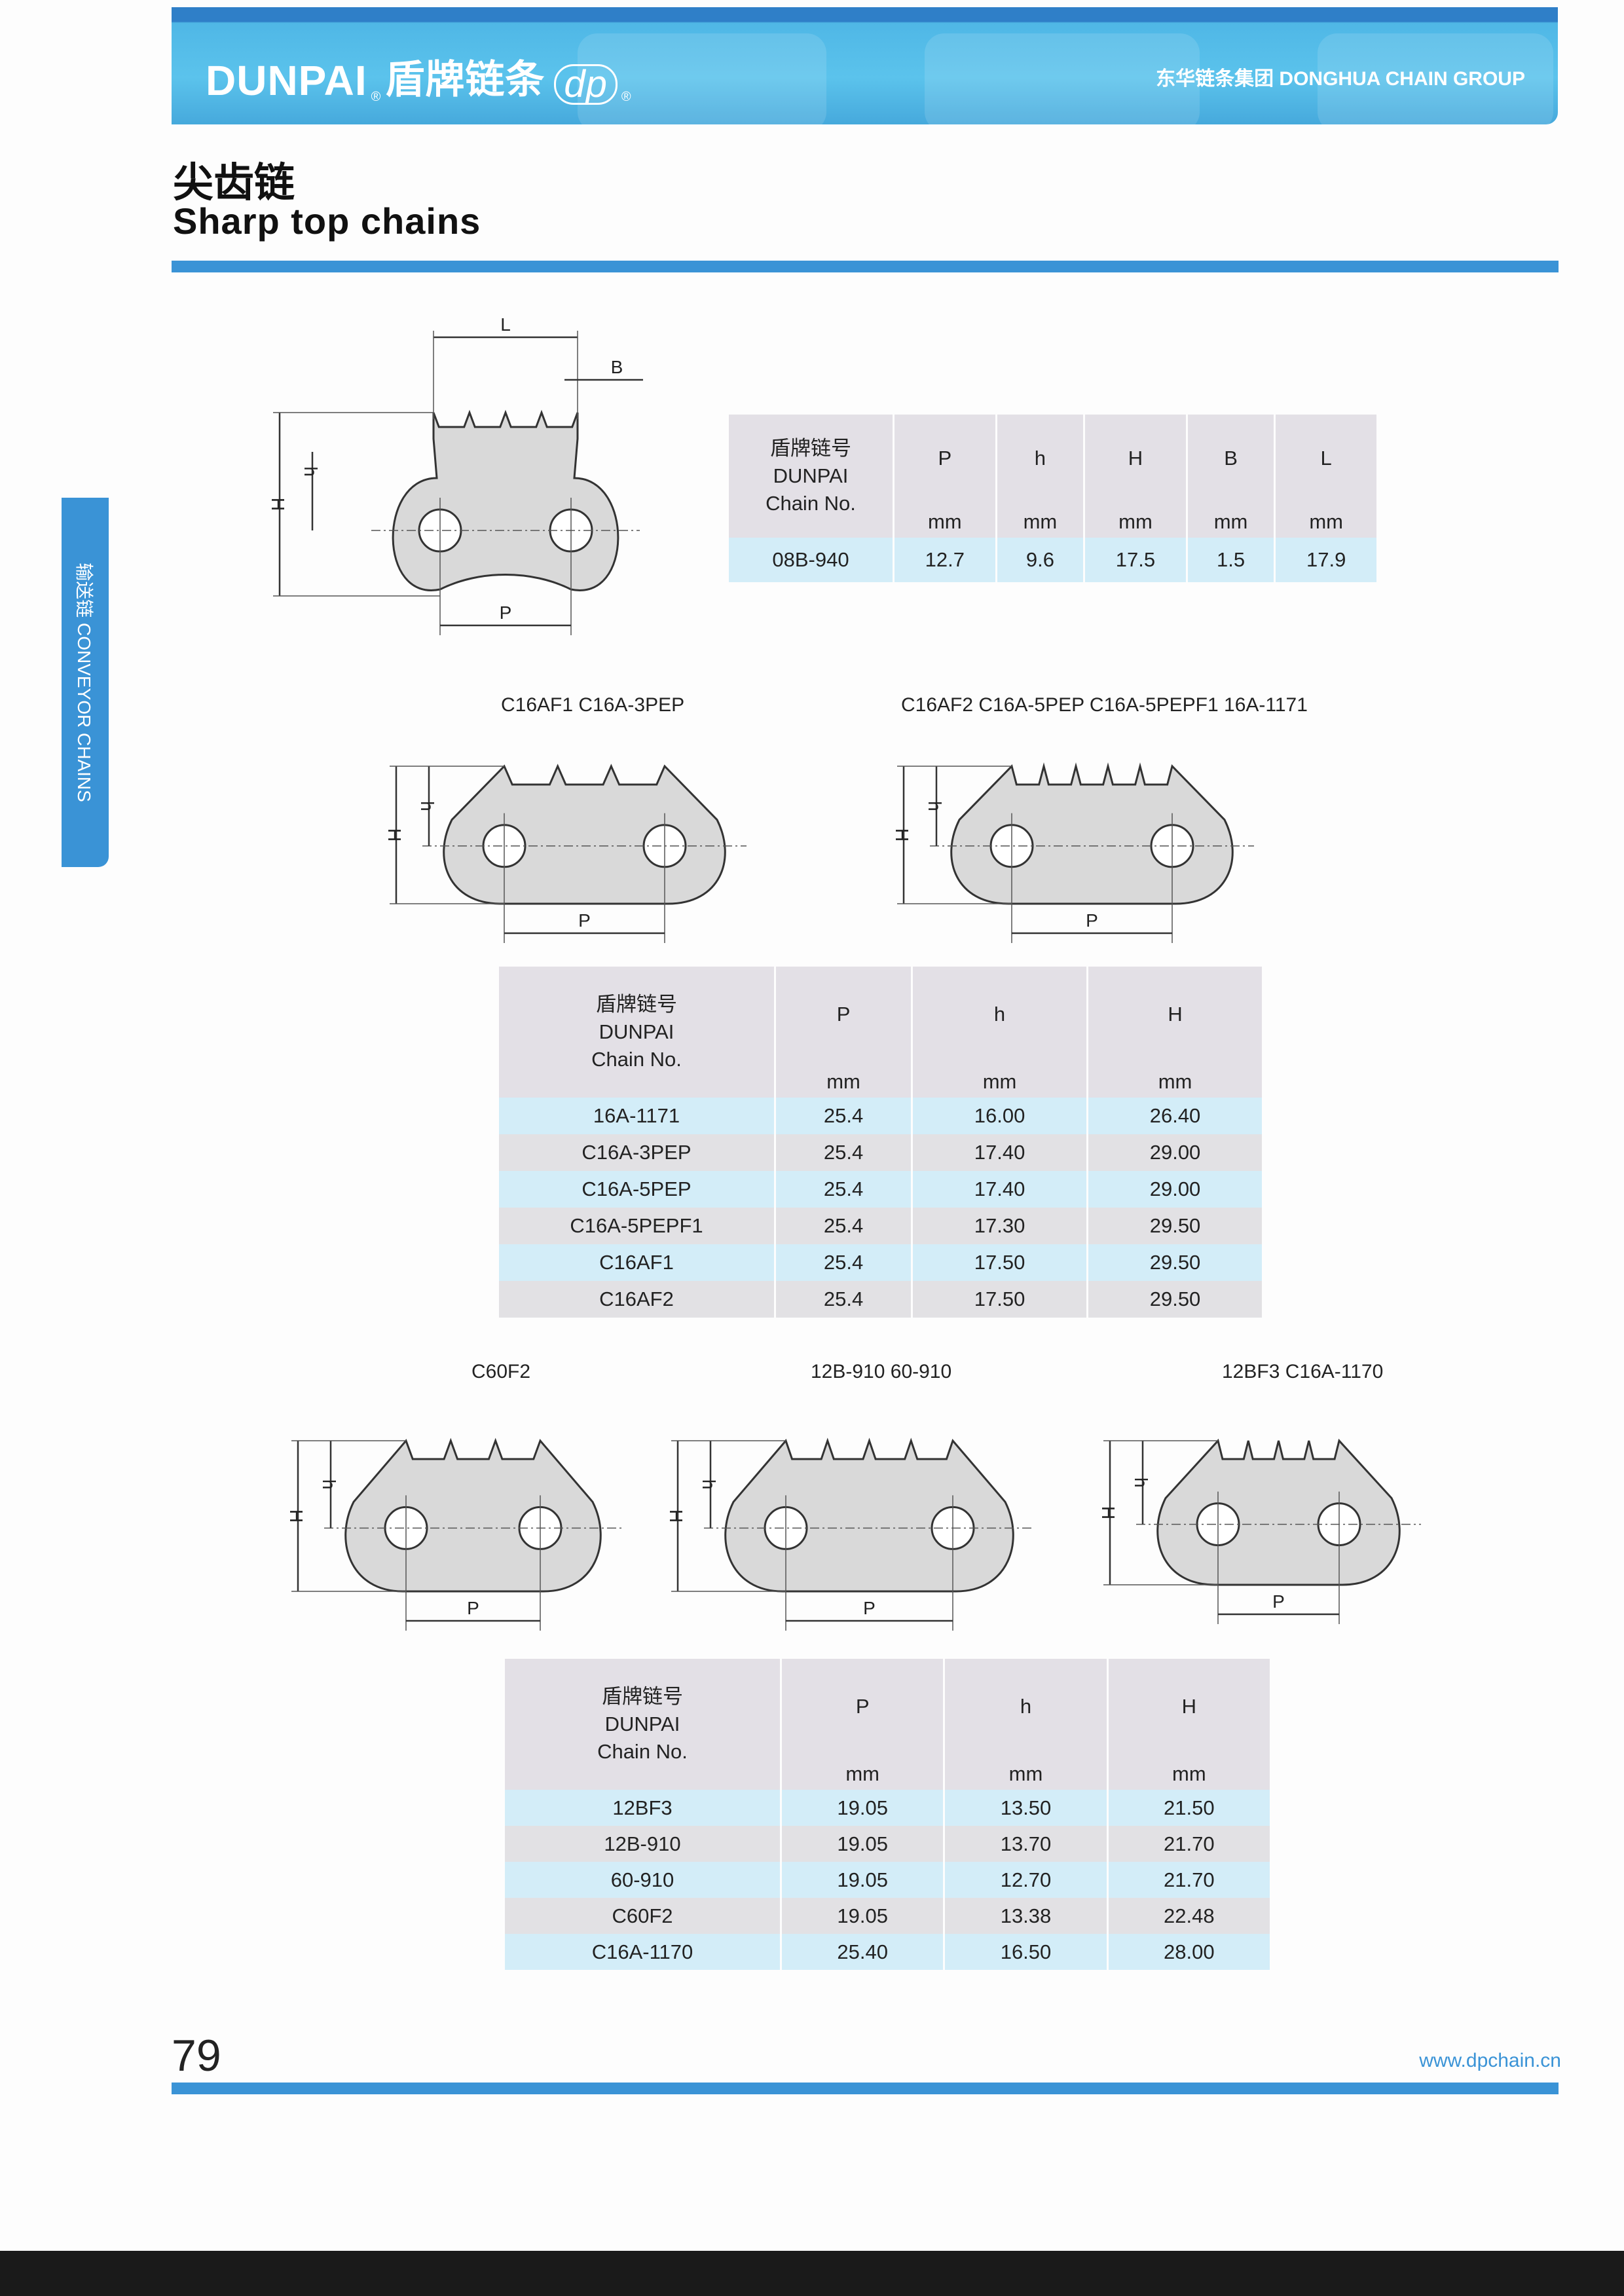  I want to click on column-header: B, so click(1230, 458).